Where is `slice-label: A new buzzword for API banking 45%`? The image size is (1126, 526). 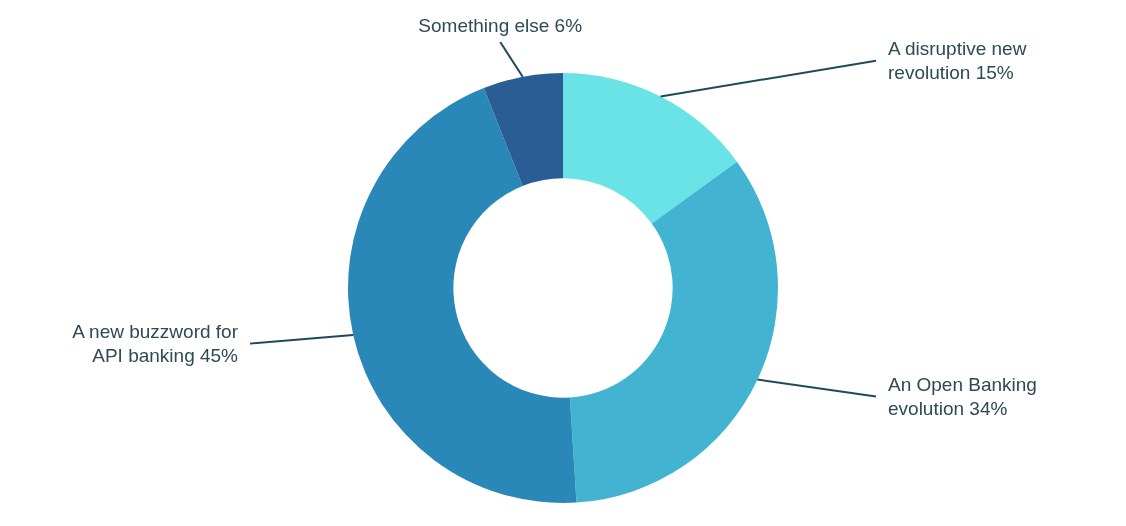
slice-label: A new buzzword for API banking 45% is located at coordinates (155, 343).